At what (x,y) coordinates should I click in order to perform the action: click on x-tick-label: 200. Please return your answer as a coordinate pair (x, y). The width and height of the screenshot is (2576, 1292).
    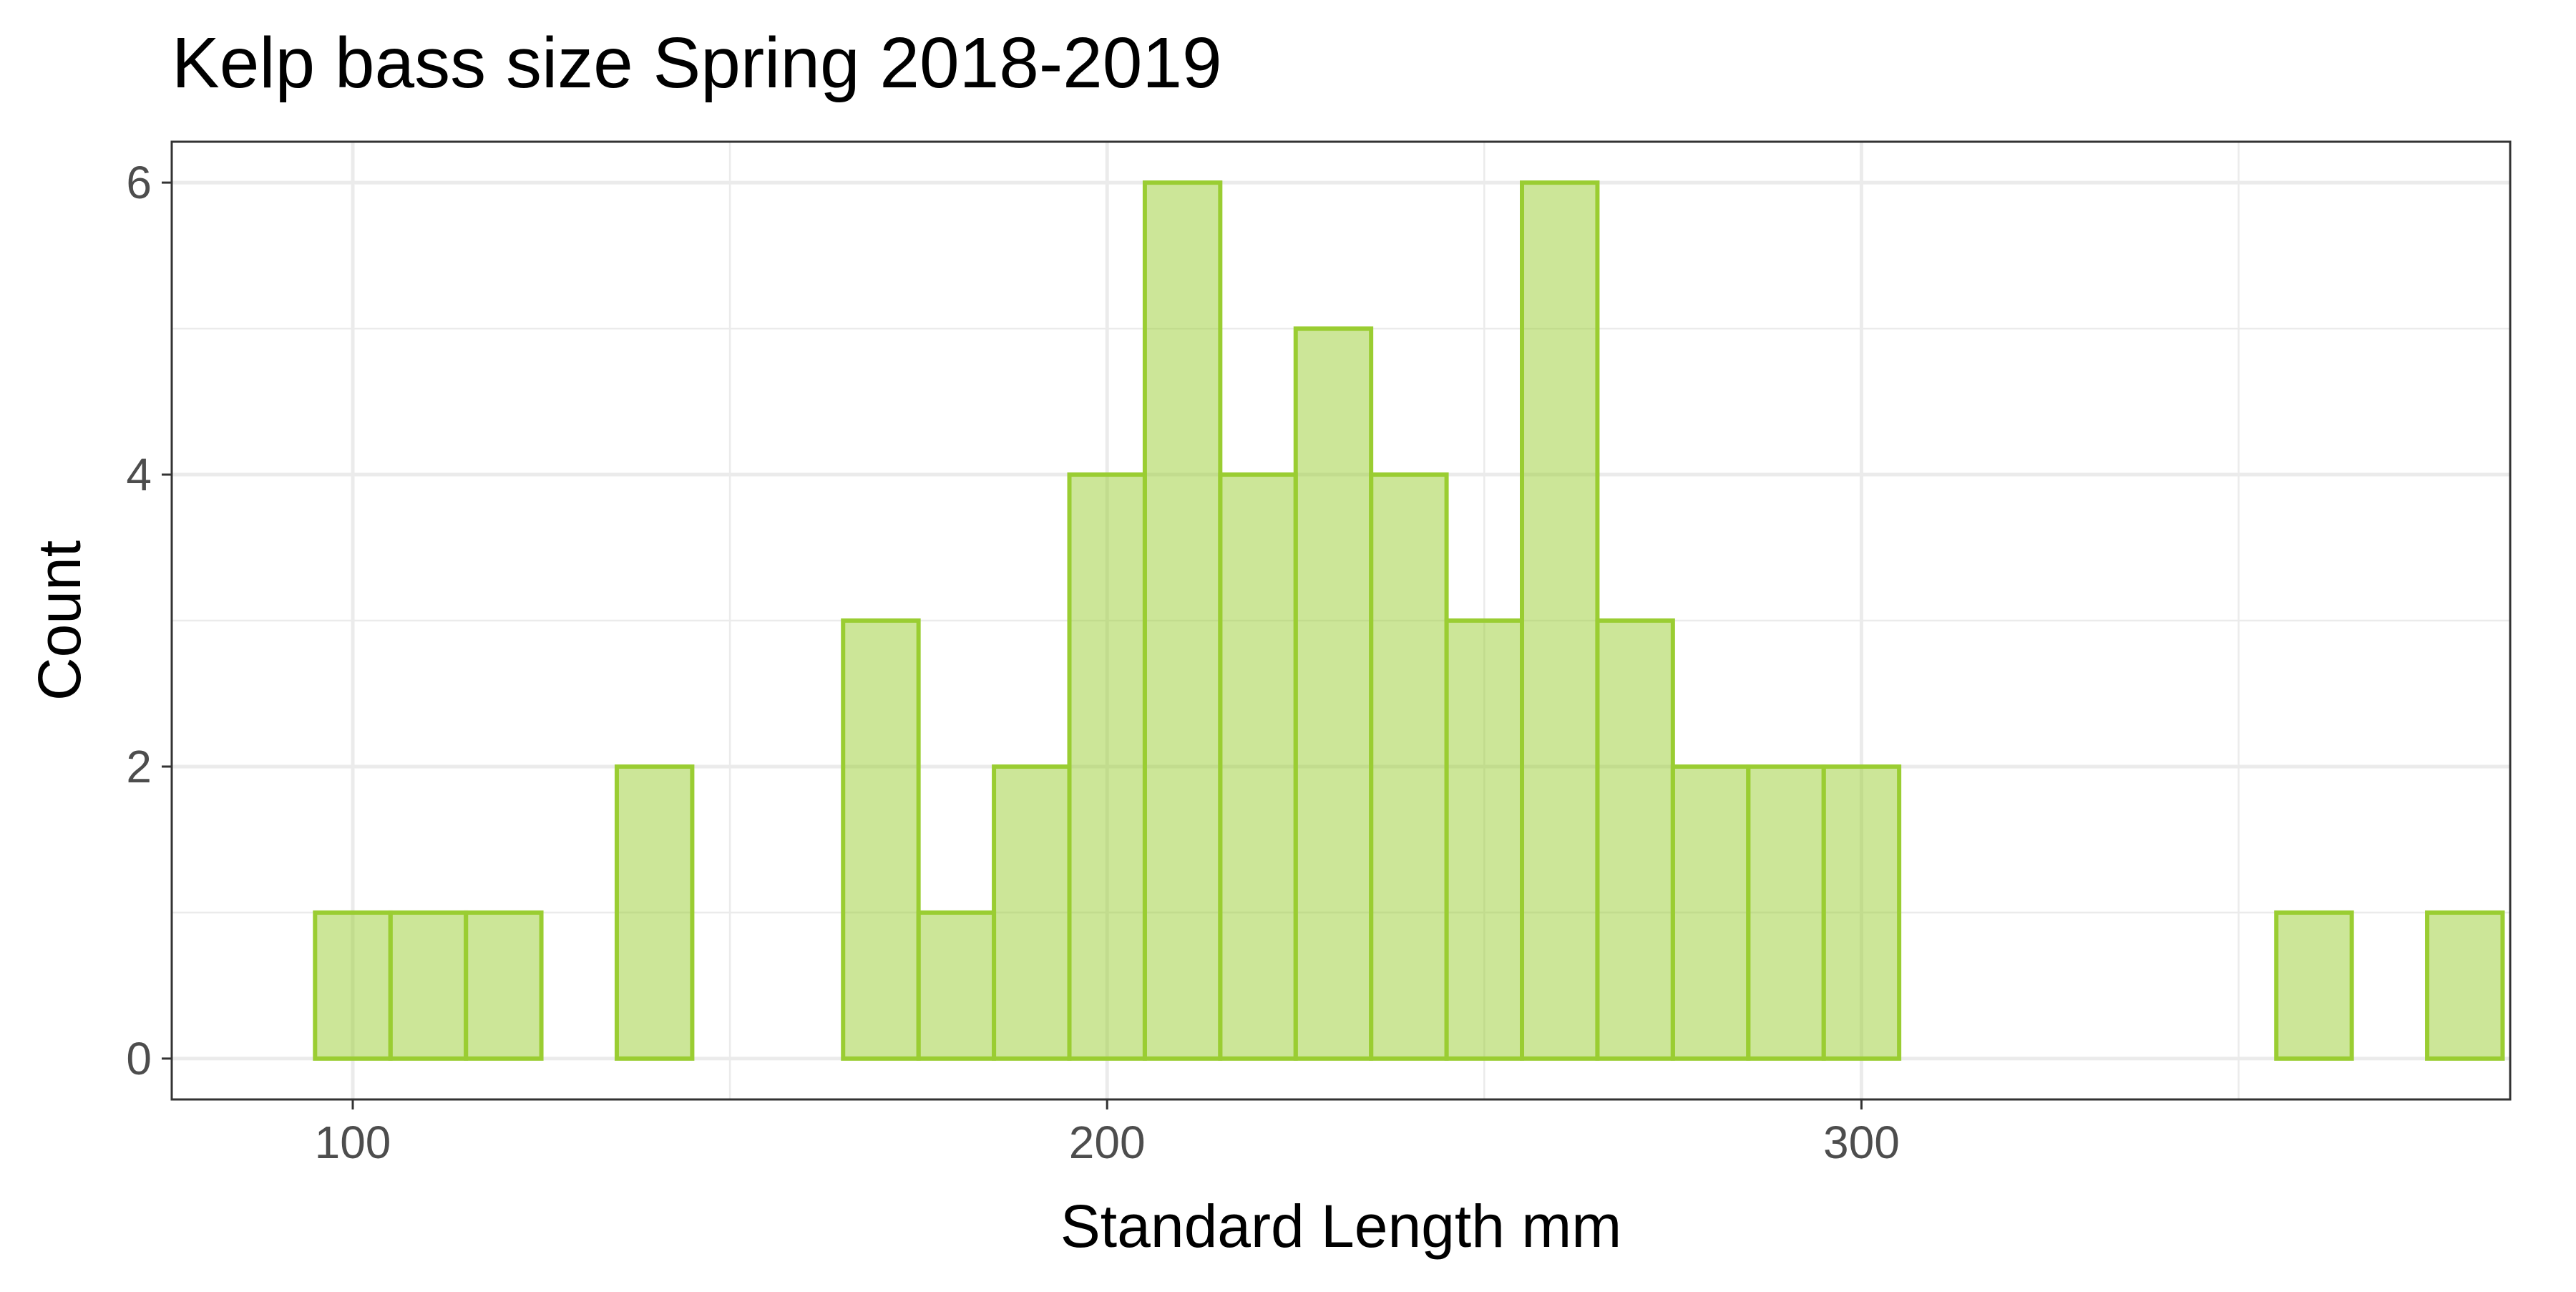
    Looking at the image, I should click on (1107, 1142).